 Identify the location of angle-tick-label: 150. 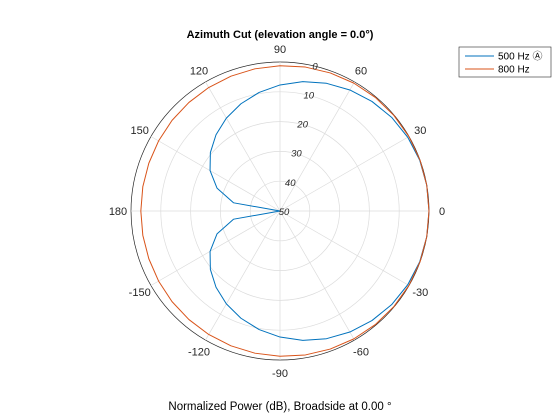
(140, 131).